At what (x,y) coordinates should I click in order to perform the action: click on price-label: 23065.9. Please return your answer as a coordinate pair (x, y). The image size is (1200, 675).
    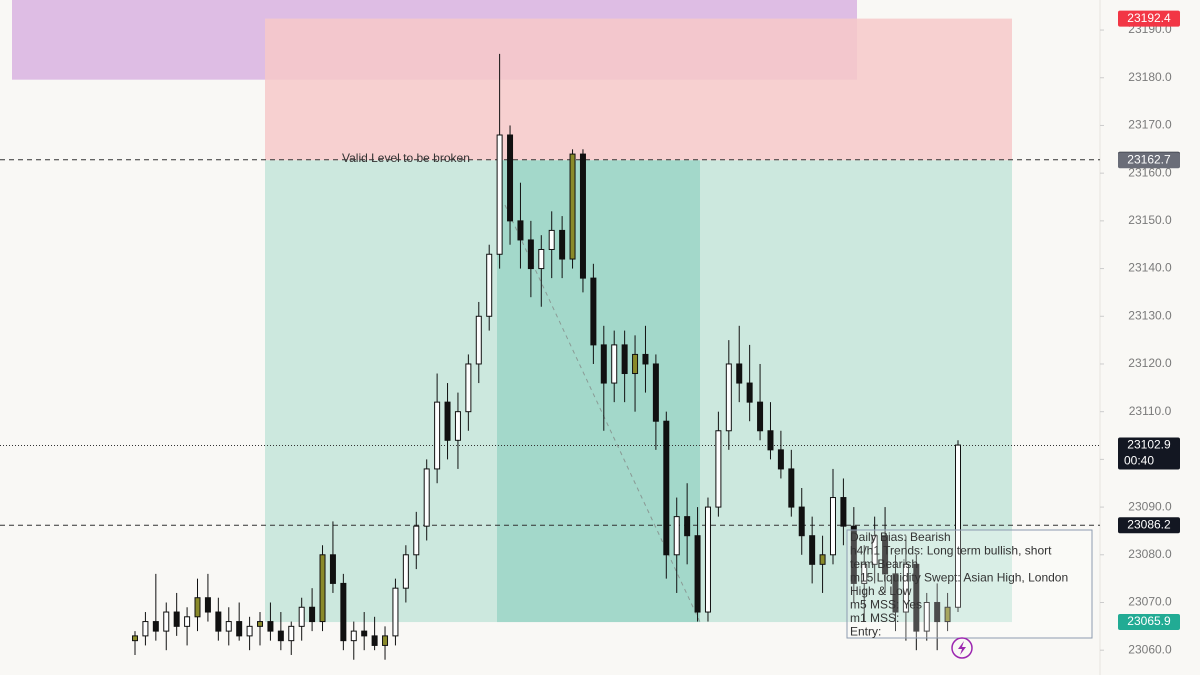
    Looking at the image, I should click on (1149, 621).